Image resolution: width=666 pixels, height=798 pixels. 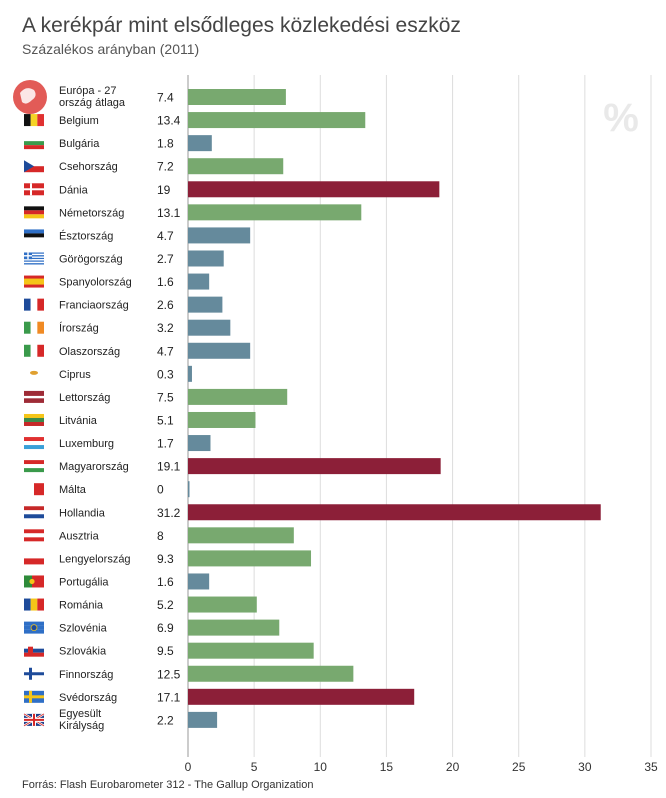 I want to click on value-label: 19.1, so click(x=169, y=467).